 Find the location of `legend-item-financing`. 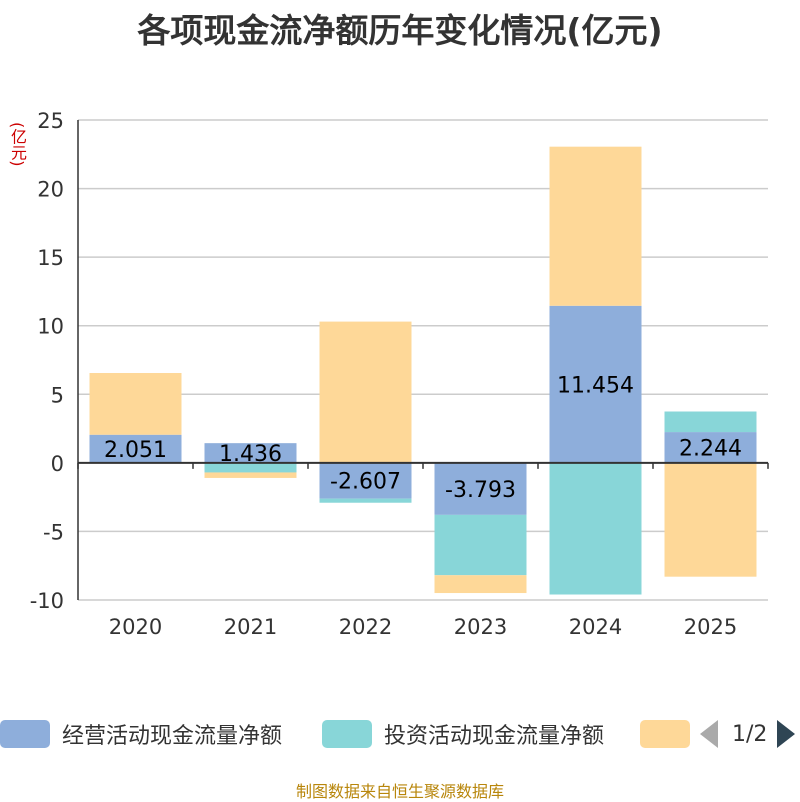

legend-item-financing is located at coordinates (671, 734).